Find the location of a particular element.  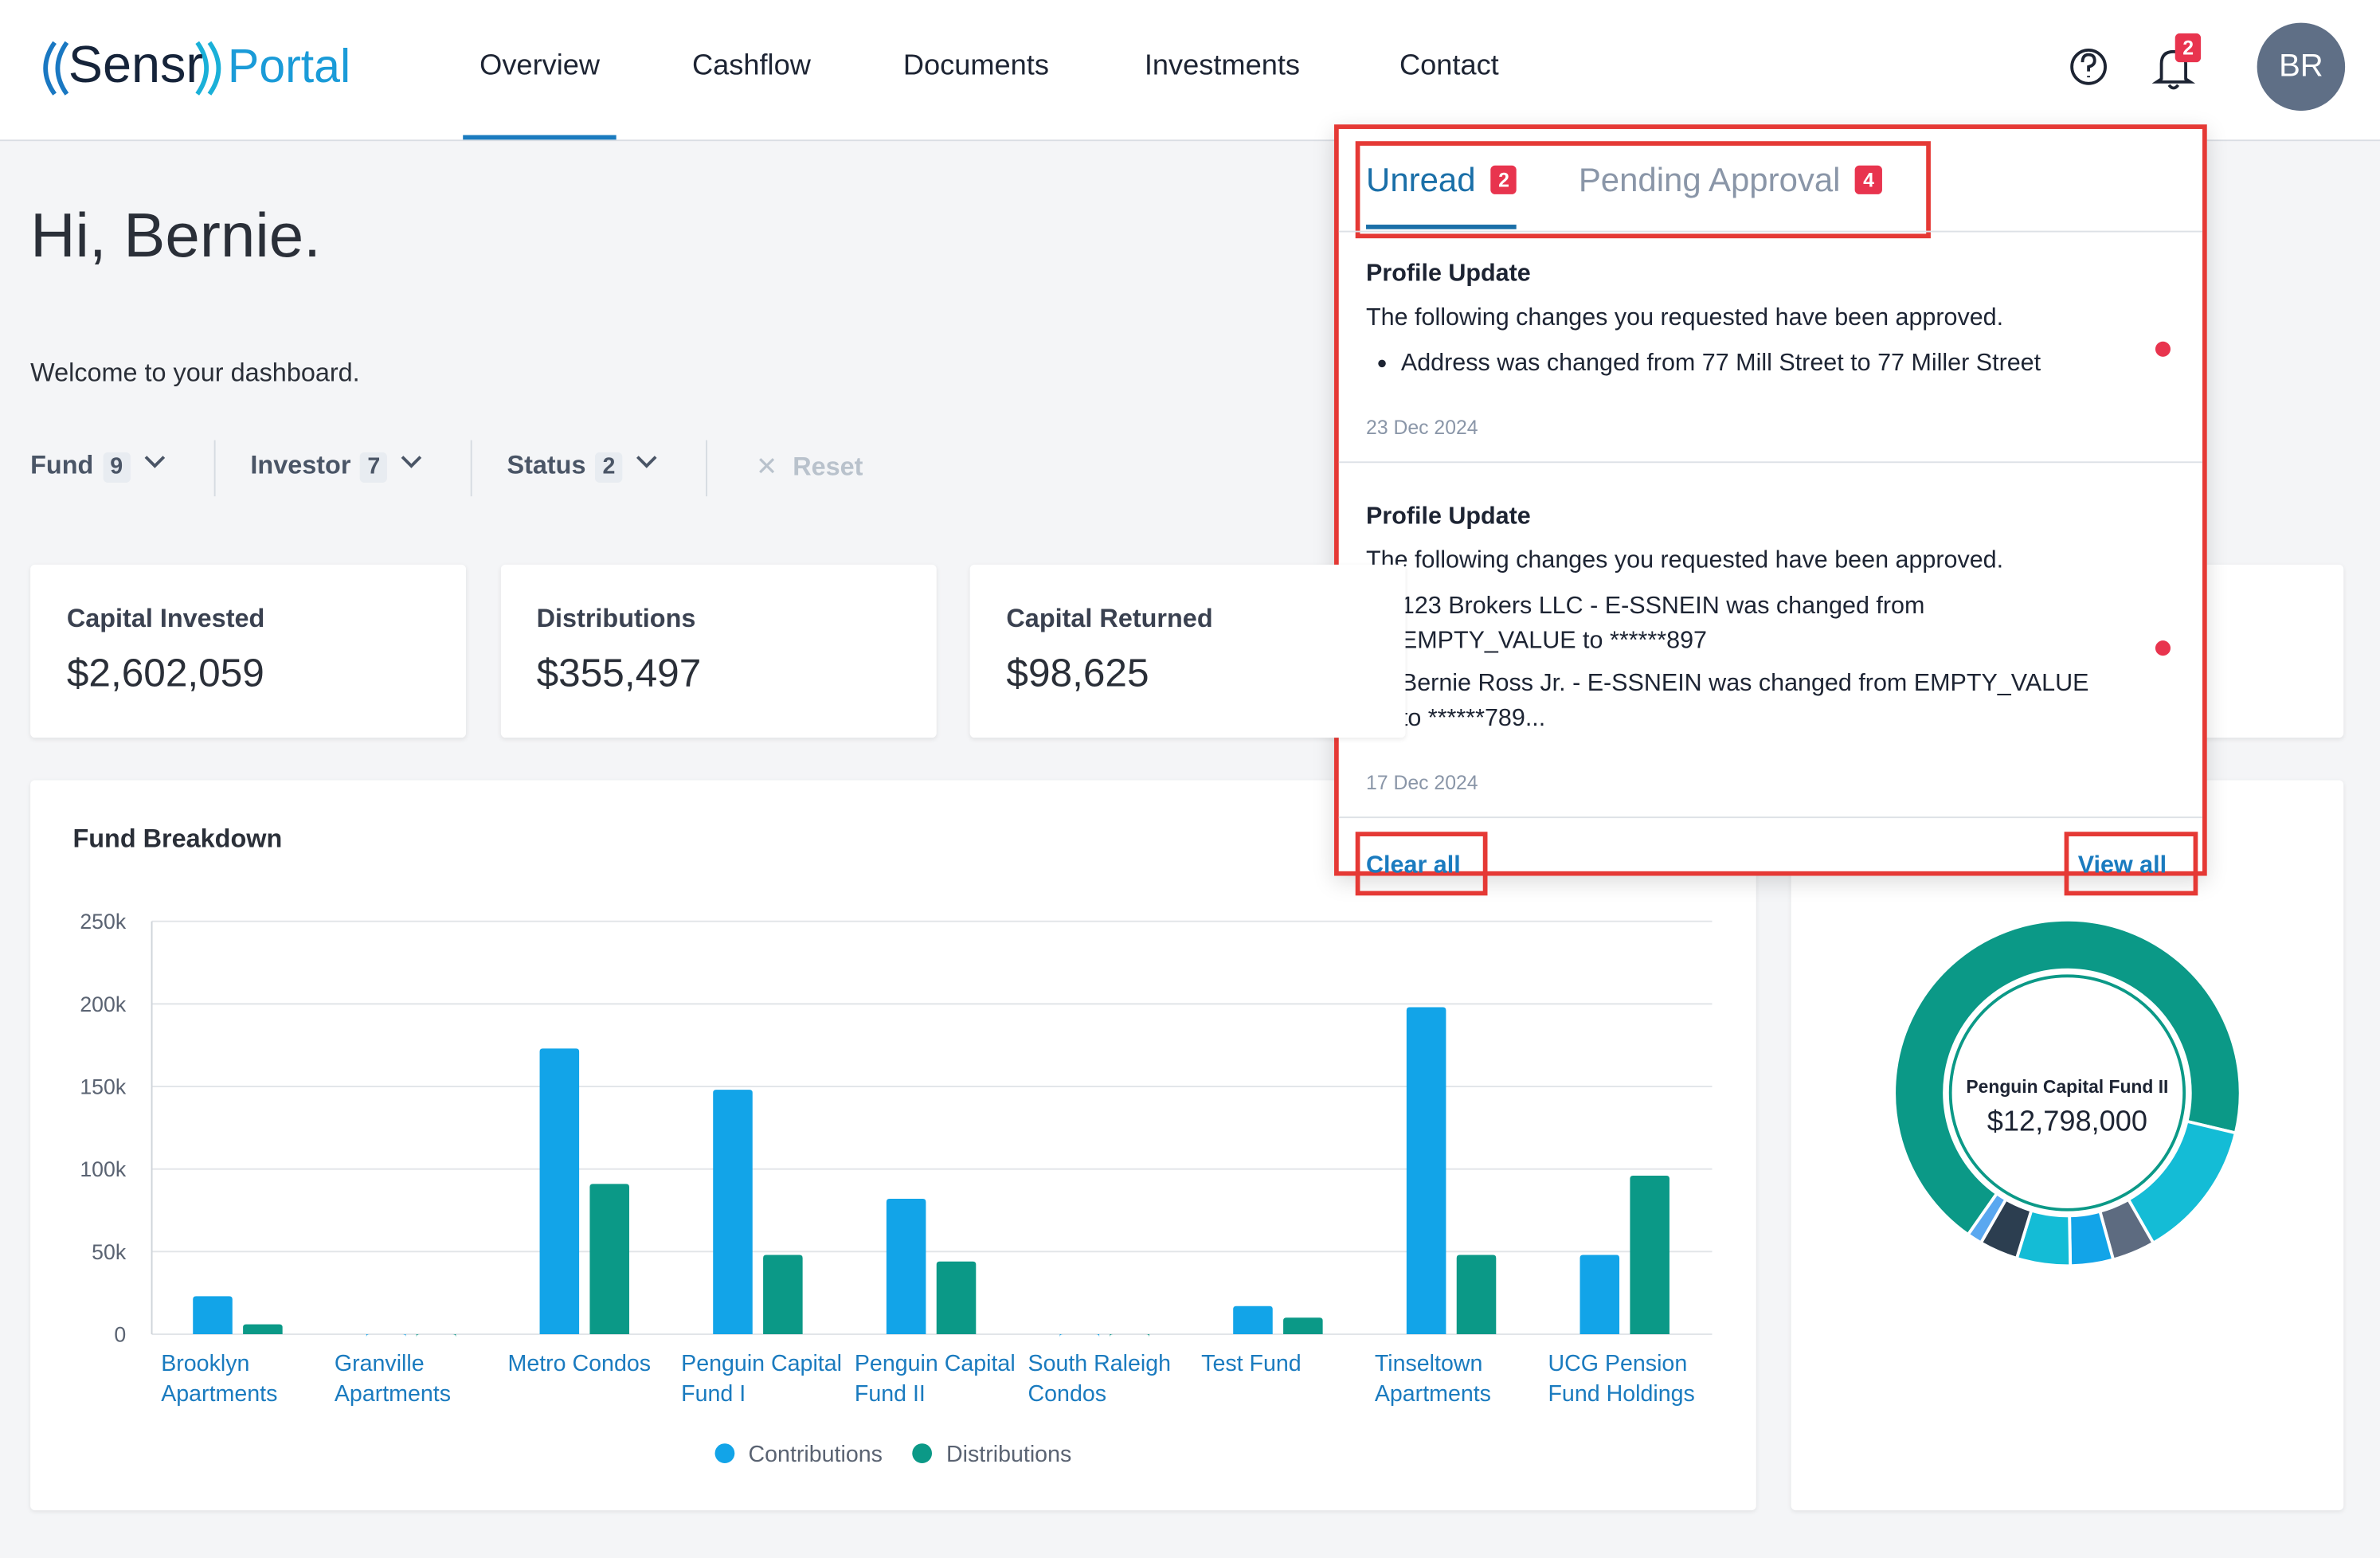

filter-label: Investor is located at coordinates (300, 465).